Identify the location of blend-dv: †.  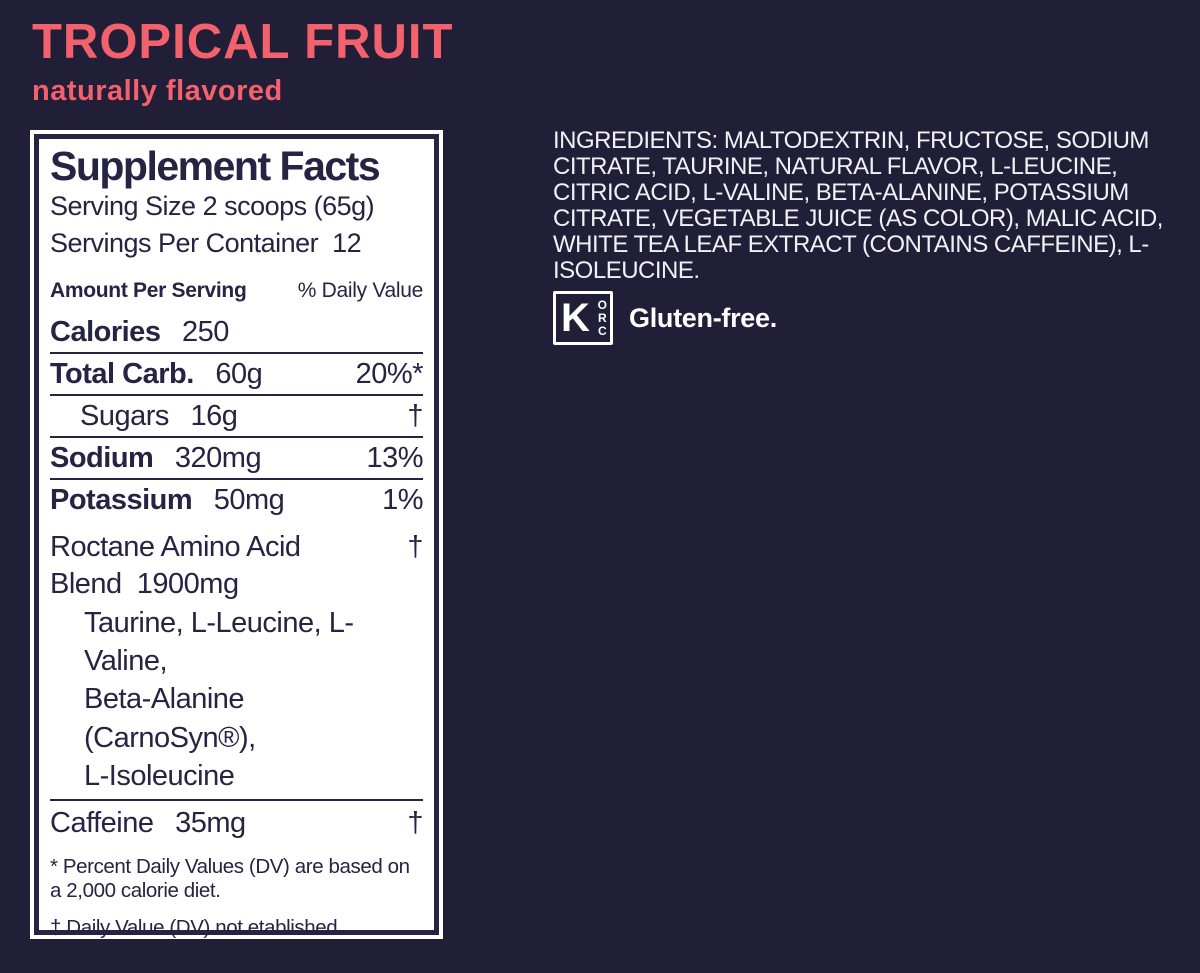
(415, 546).